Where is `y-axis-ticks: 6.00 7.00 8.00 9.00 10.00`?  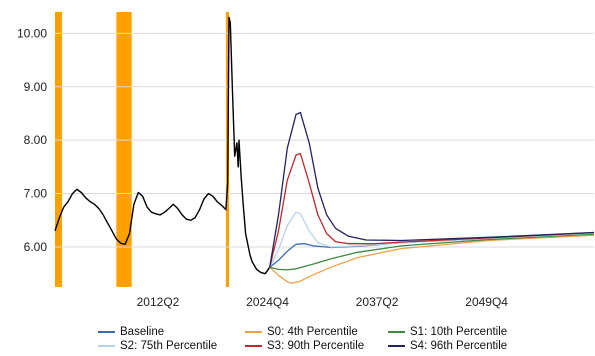
y-axis-ticks: 6.00 7.00 8.00 9.00 10.00 is located at coordinates (32, 140).